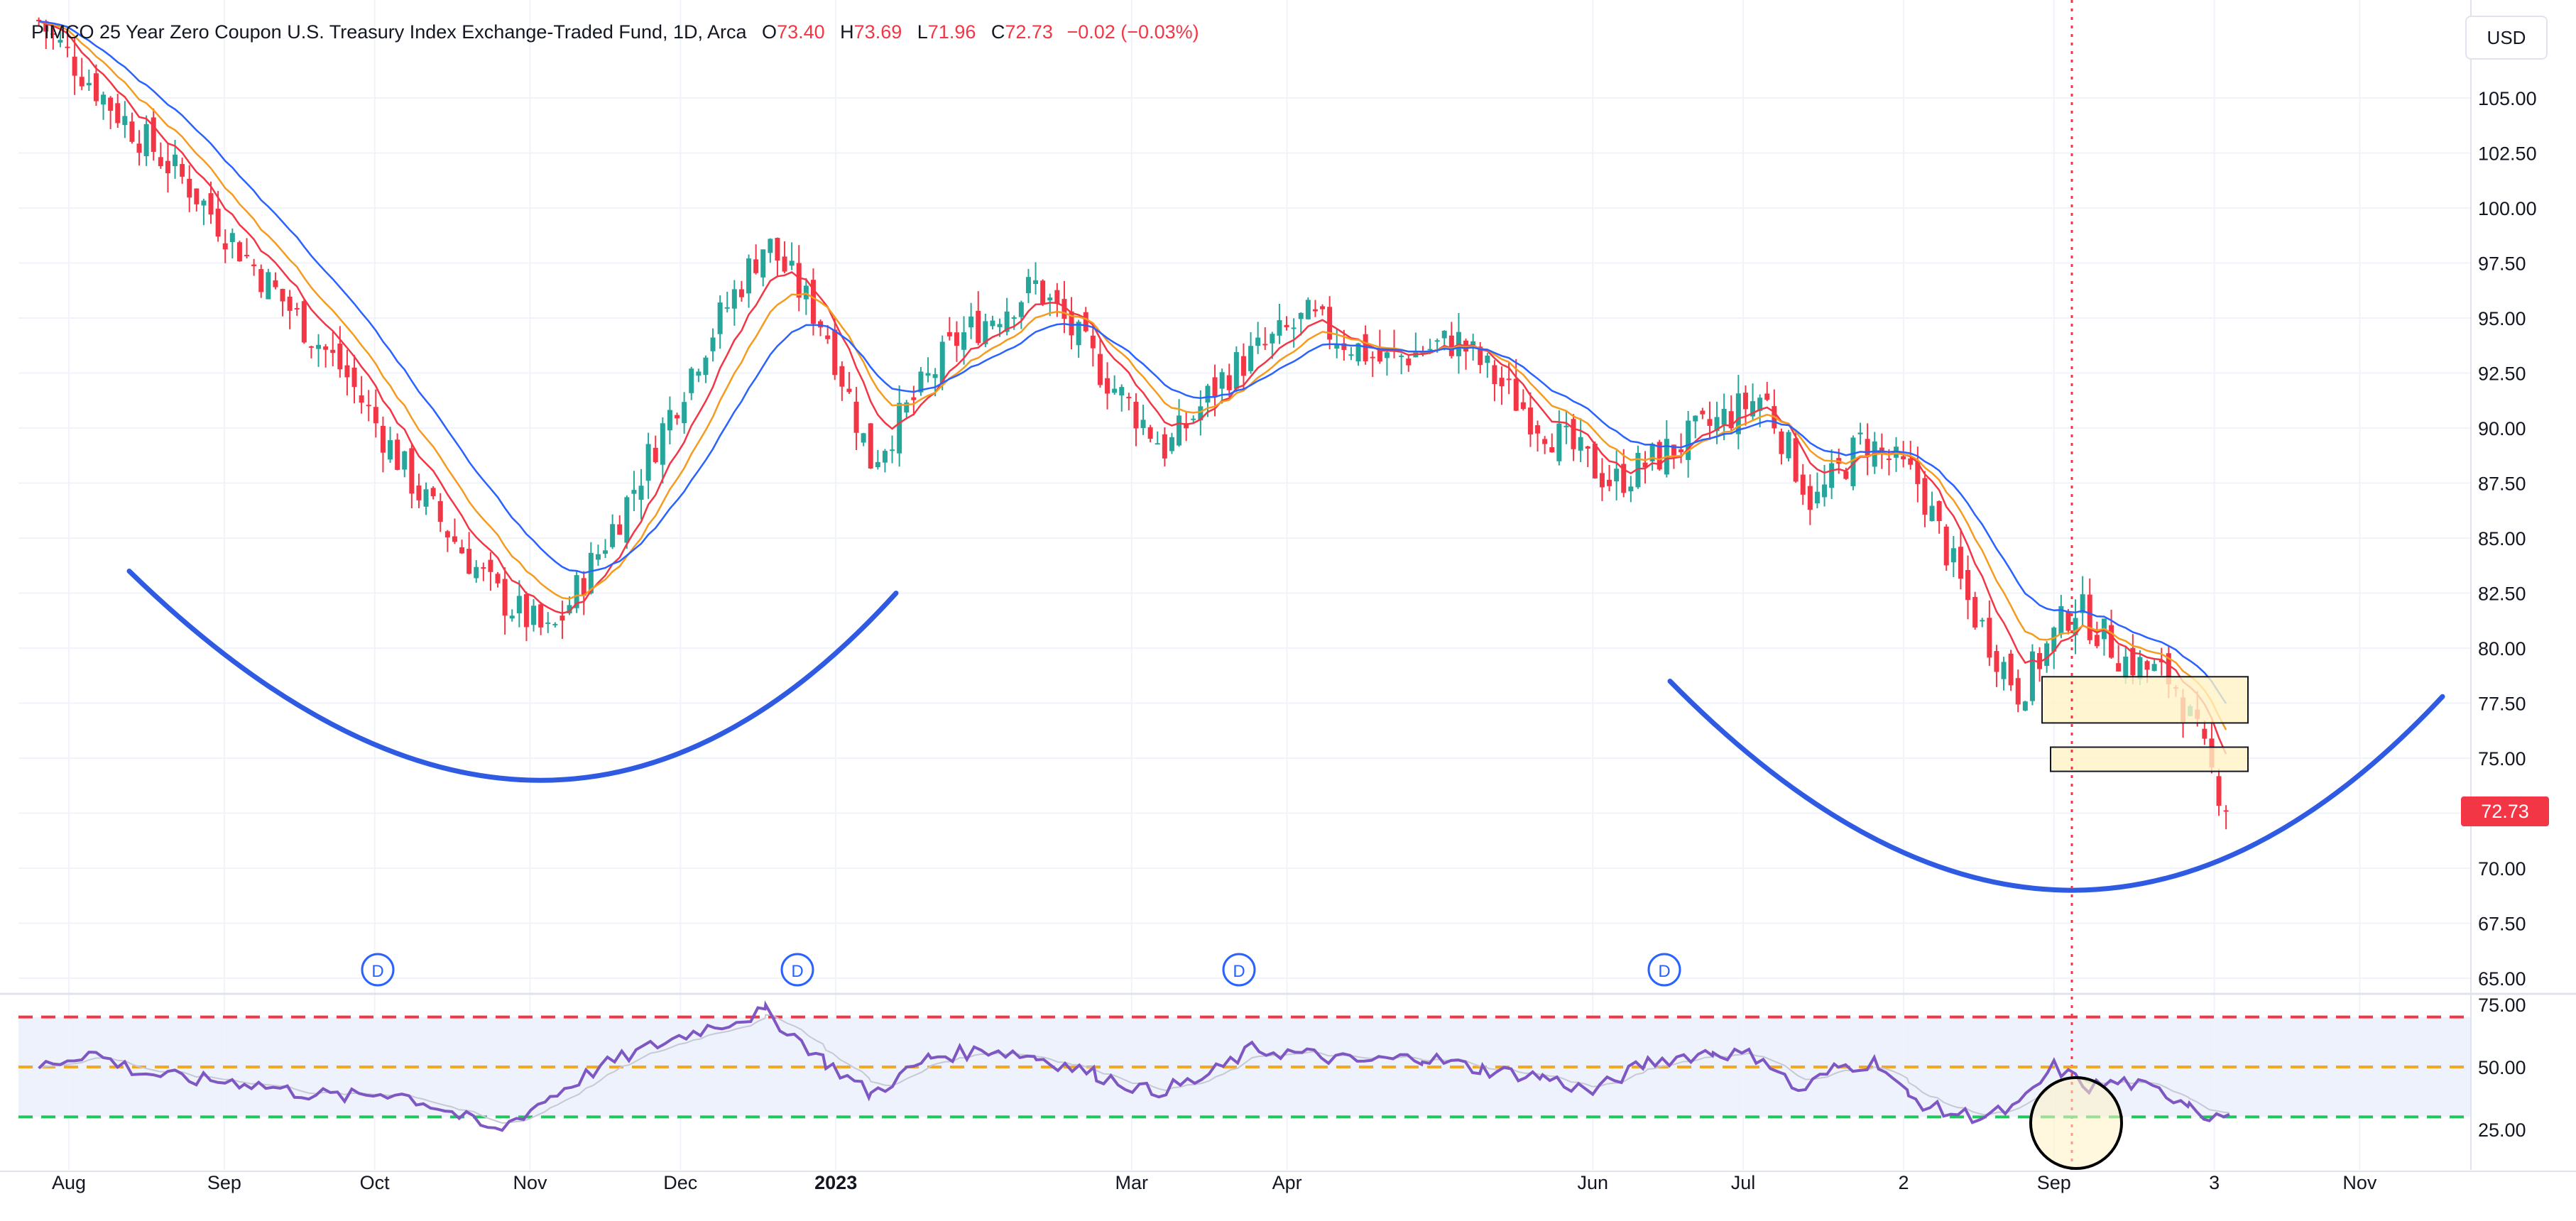  What do you see at coordinates (1743, 1183) in the screenshot?
I see `time-axis-label: Jul` at bounding box center [1743, 1183].